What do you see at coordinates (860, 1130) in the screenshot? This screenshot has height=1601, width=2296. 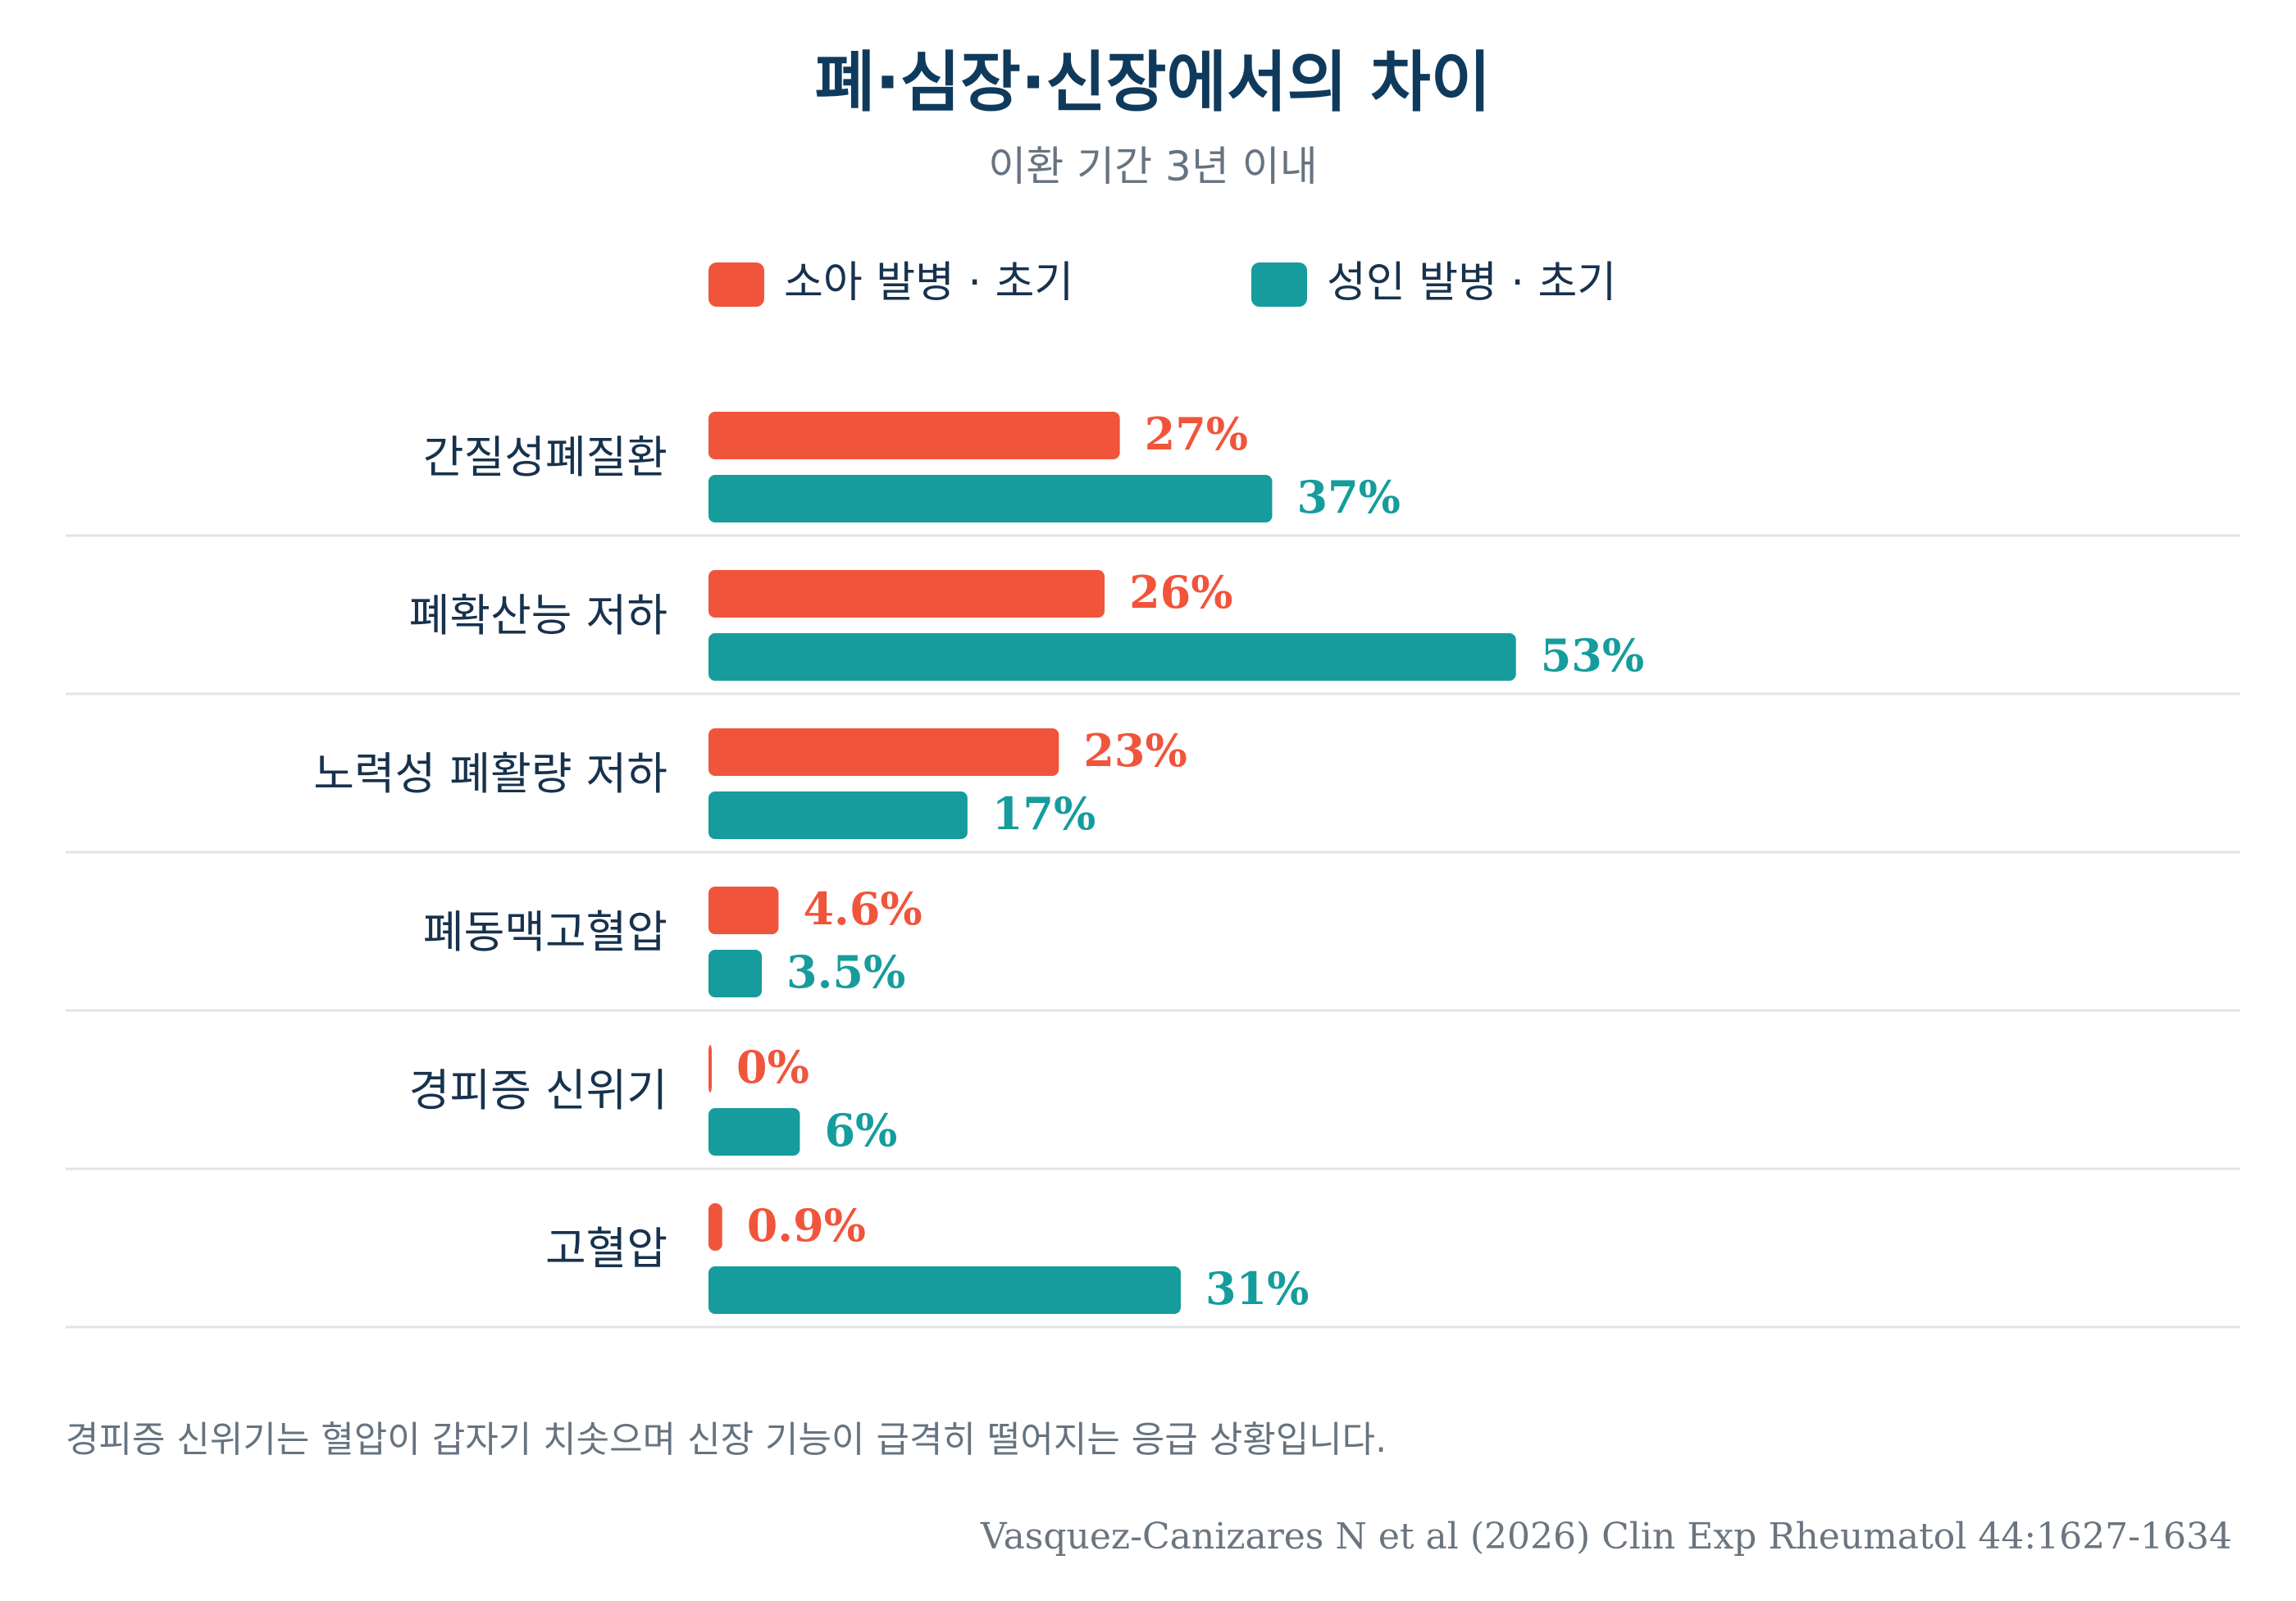 I see `data-label: 6%` at bounding box center [860, 1130].